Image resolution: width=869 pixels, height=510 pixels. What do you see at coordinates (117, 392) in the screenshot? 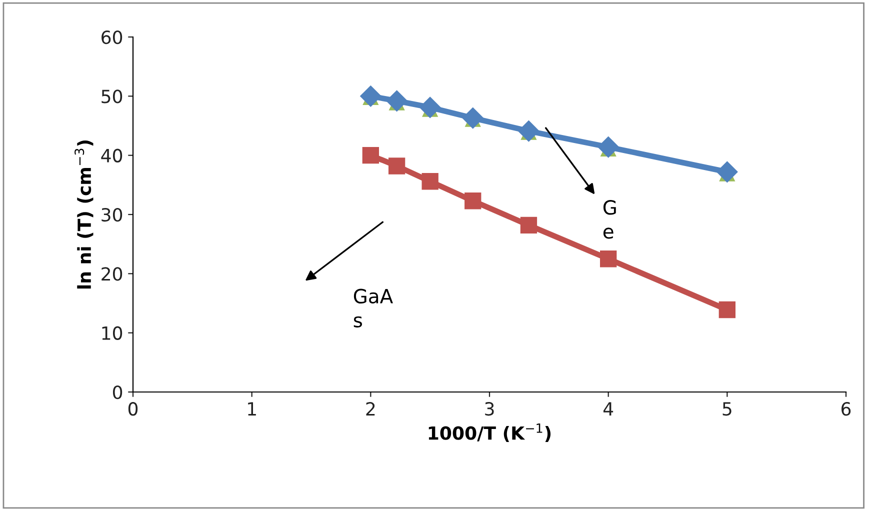
I see `y-tick-label: 0` at bounding box center [117, 392].